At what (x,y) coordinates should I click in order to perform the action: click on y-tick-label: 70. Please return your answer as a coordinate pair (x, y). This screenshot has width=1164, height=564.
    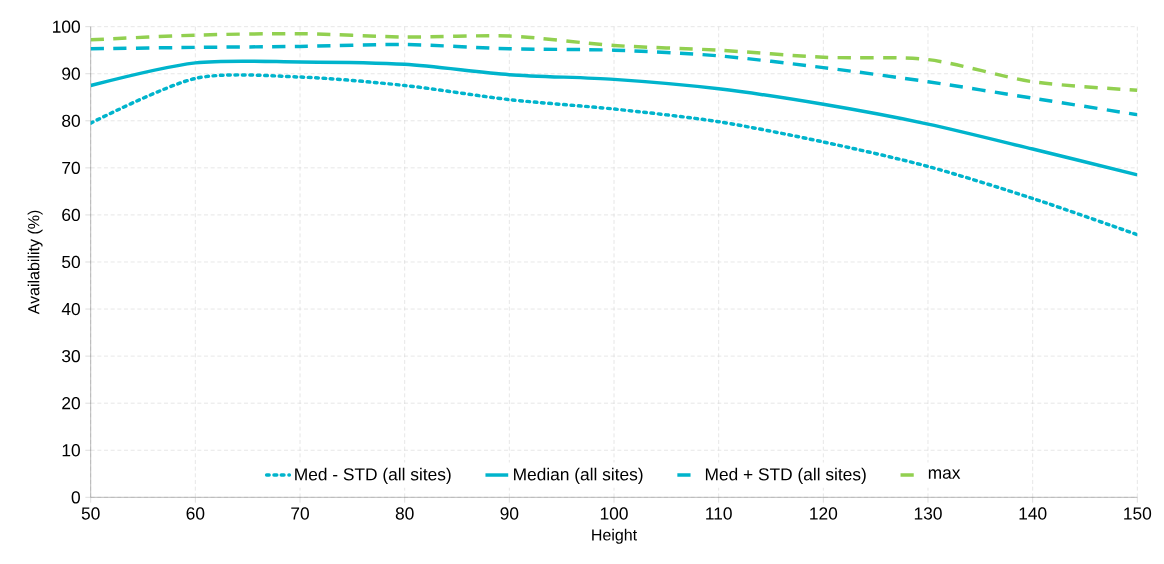
    Looking at the image, I should click on (71, 167).